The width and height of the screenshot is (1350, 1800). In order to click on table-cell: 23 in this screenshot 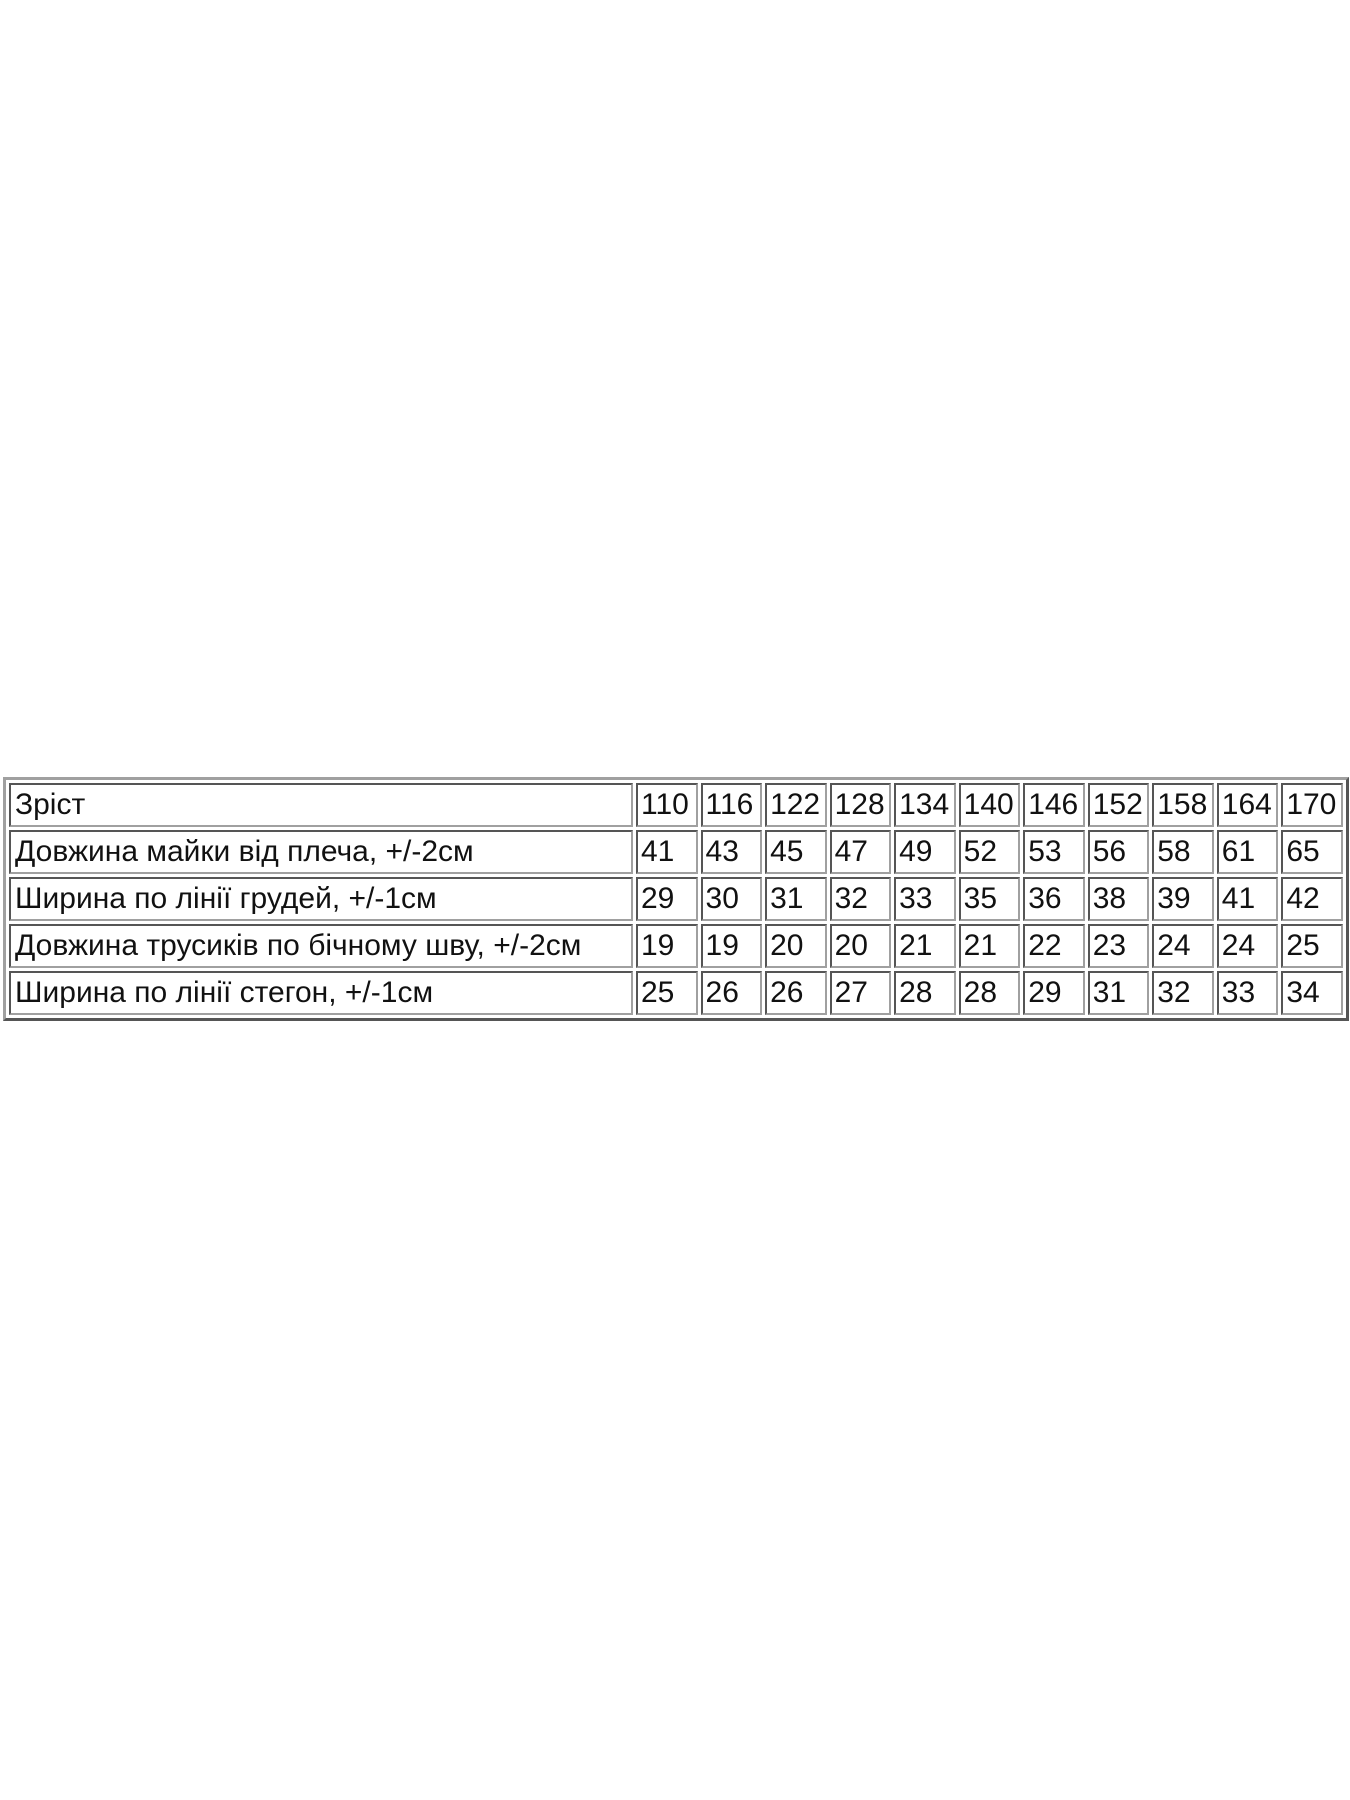, I will do `click(1118, 946)`.